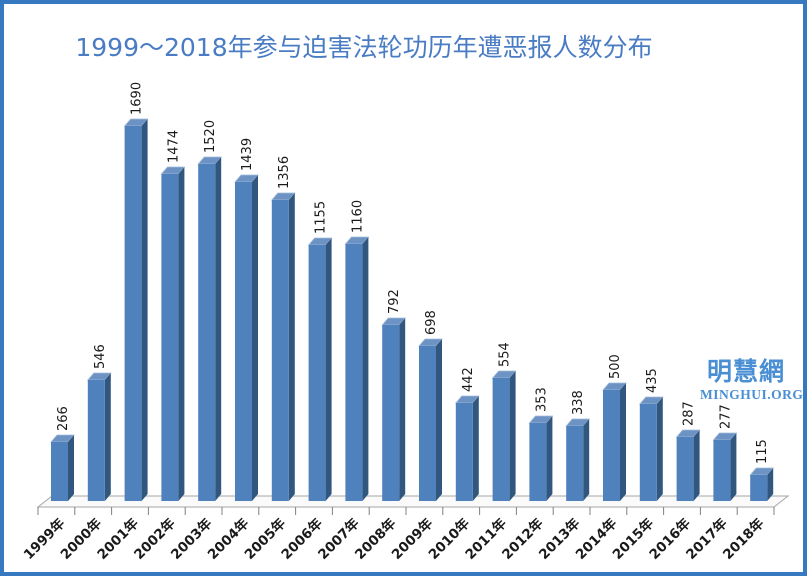 This screenshot has height=576, width=807. What do you see at coordinates (394, 301) in the screenshot?
I see `bar-value-label: 792` at bounding box center [394, 301].